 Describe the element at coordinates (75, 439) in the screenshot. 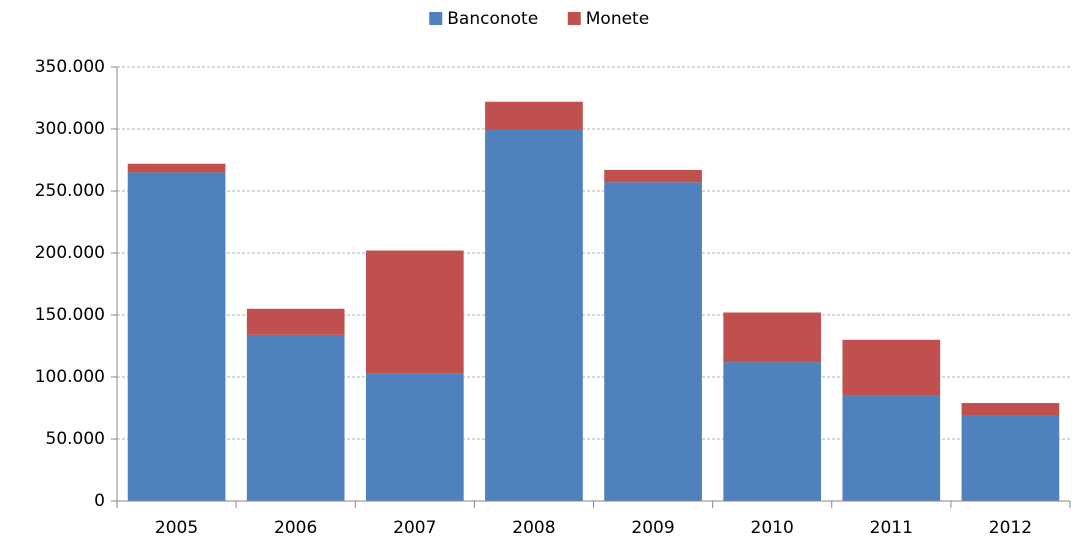

I see `y-tick-label: 50.000` at that location.